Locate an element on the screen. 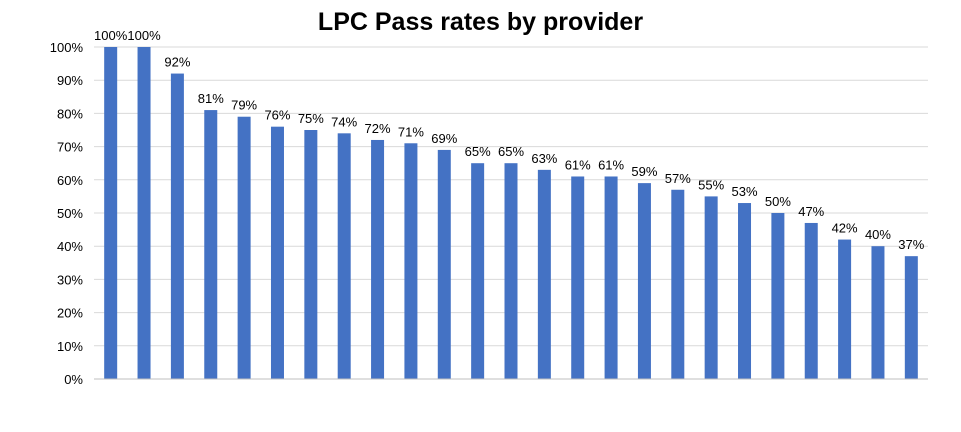  data-label: 74% is located at coordinates (344, 121).